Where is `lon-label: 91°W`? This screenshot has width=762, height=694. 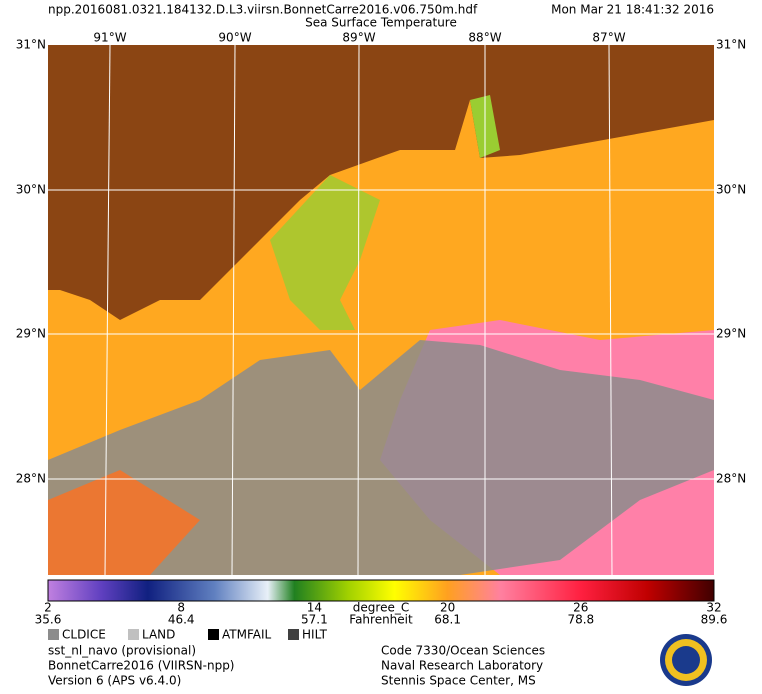
lon-label: 91°W is located at coordinates (109, 38).